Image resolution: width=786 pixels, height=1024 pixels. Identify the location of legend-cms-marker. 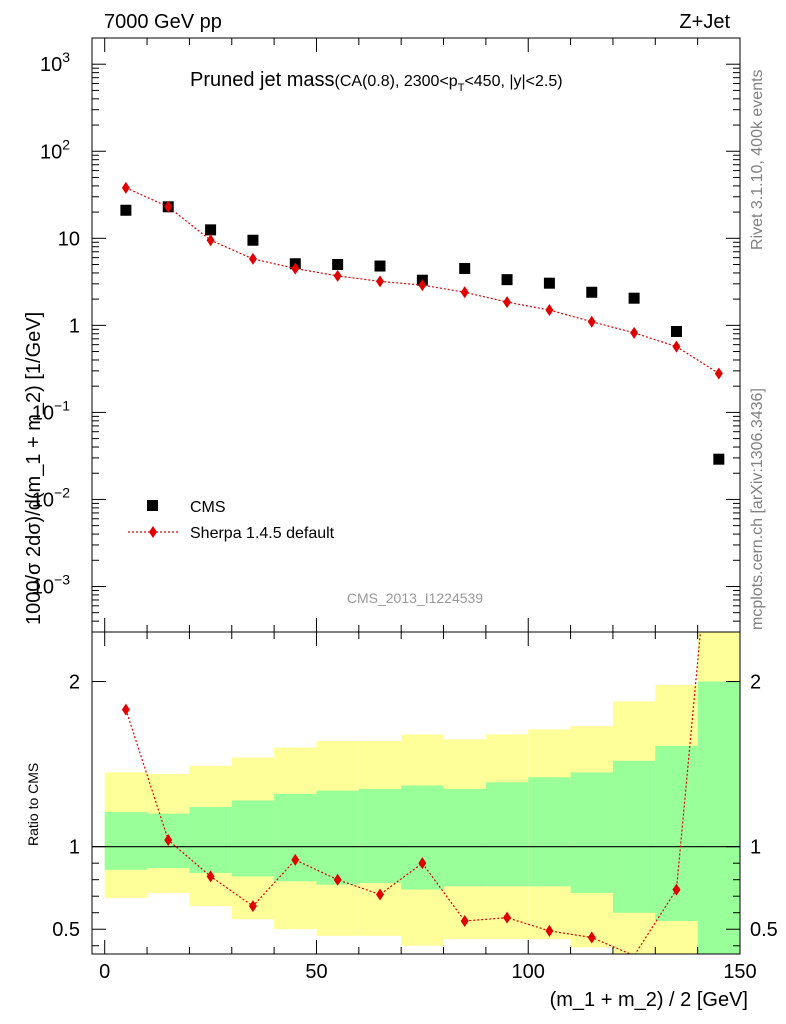
(152, 505).